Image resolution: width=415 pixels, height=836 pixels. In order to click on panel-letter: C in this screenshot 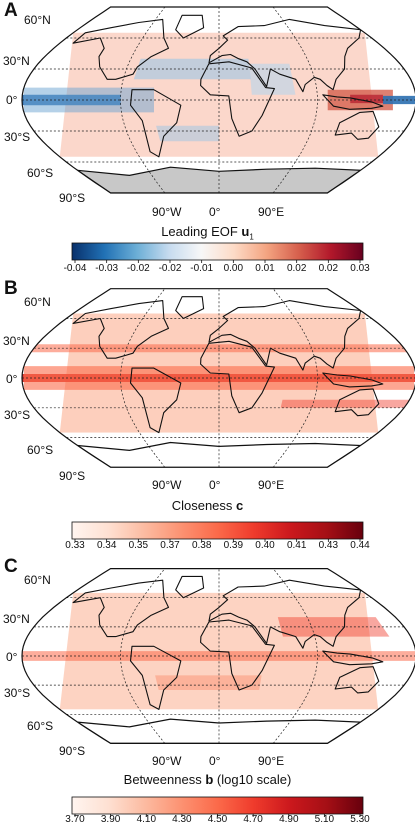, I will do `click(11, 566)`.